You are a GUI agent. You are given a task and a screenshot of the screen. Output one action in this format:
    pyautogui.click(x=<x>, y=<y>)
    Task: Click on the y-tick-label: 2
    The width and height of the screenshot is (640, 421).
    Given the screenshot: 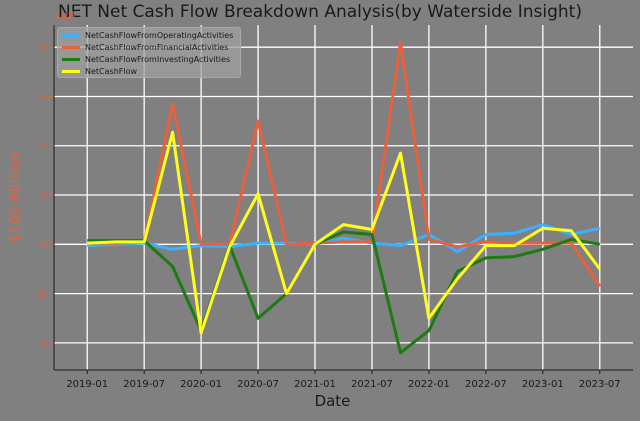 What is the action you would take?
    pyautogui.click(x=43, y=196)
    